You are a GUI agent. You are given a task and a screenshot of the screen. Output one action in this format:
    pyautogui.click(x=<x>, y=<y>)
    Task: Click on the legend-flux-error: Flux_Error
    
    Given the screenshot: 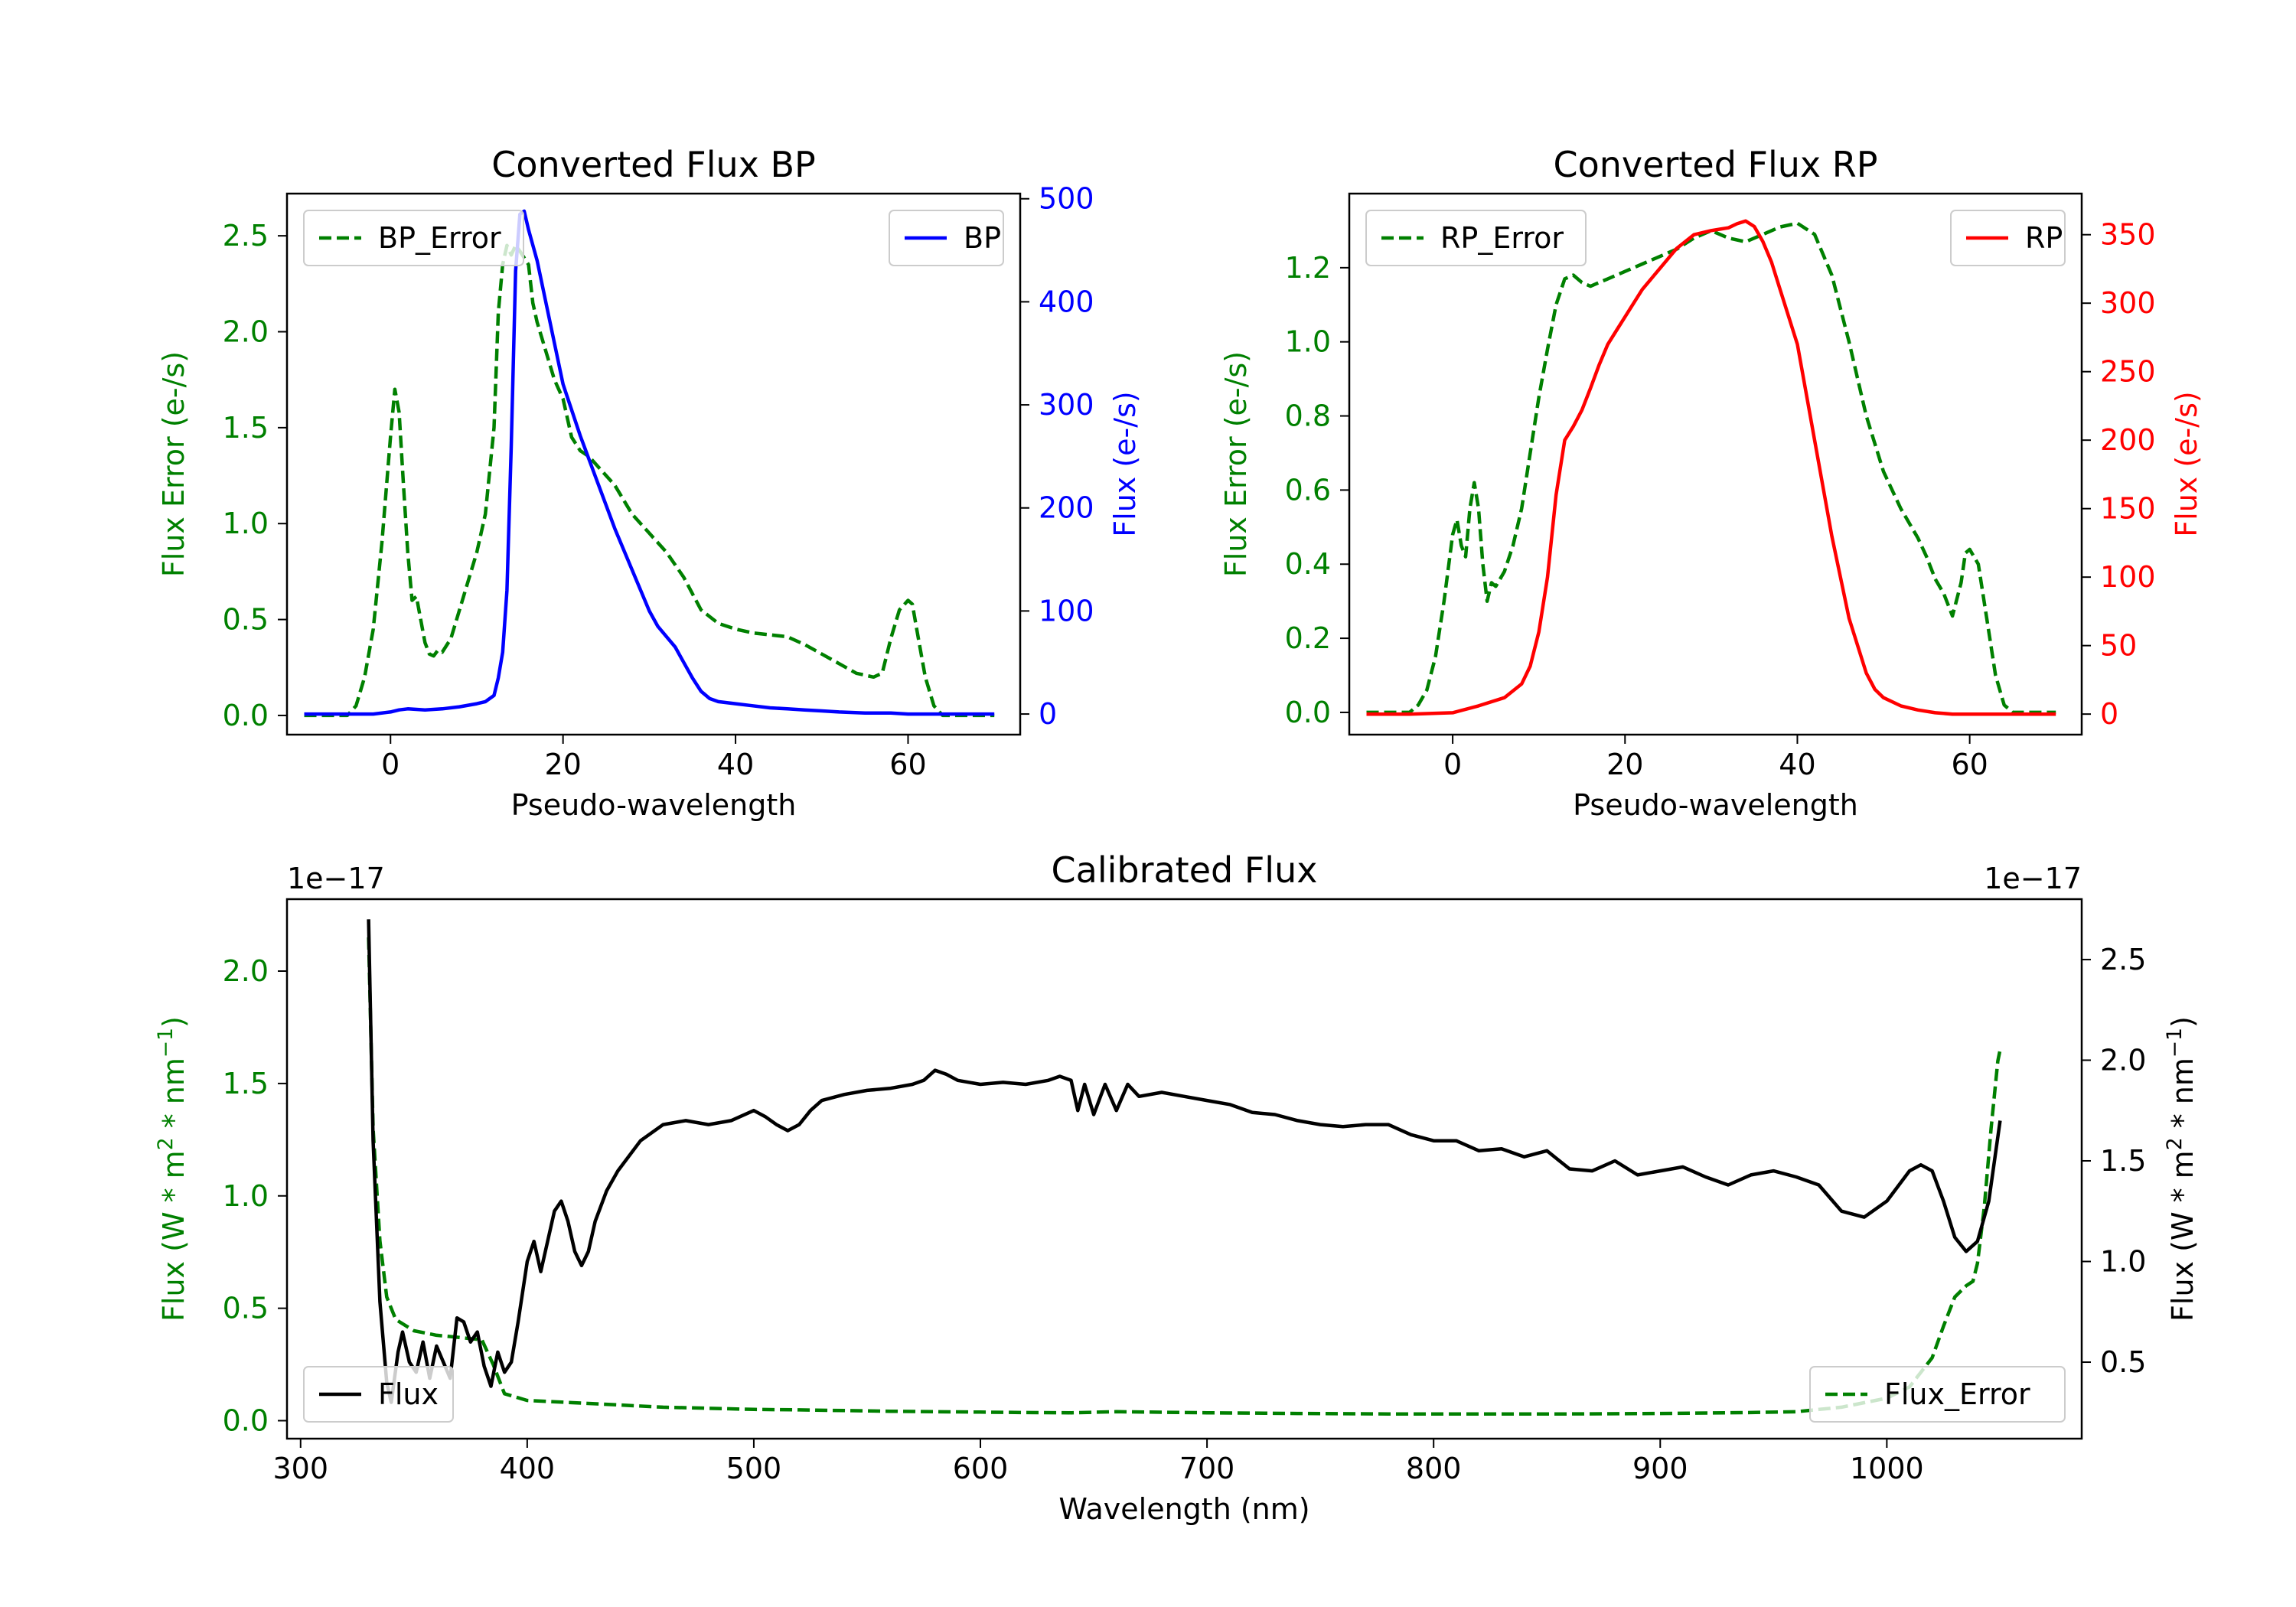 What is the action you would take?
    pyautogui.click(x=1937, y=1394)
    